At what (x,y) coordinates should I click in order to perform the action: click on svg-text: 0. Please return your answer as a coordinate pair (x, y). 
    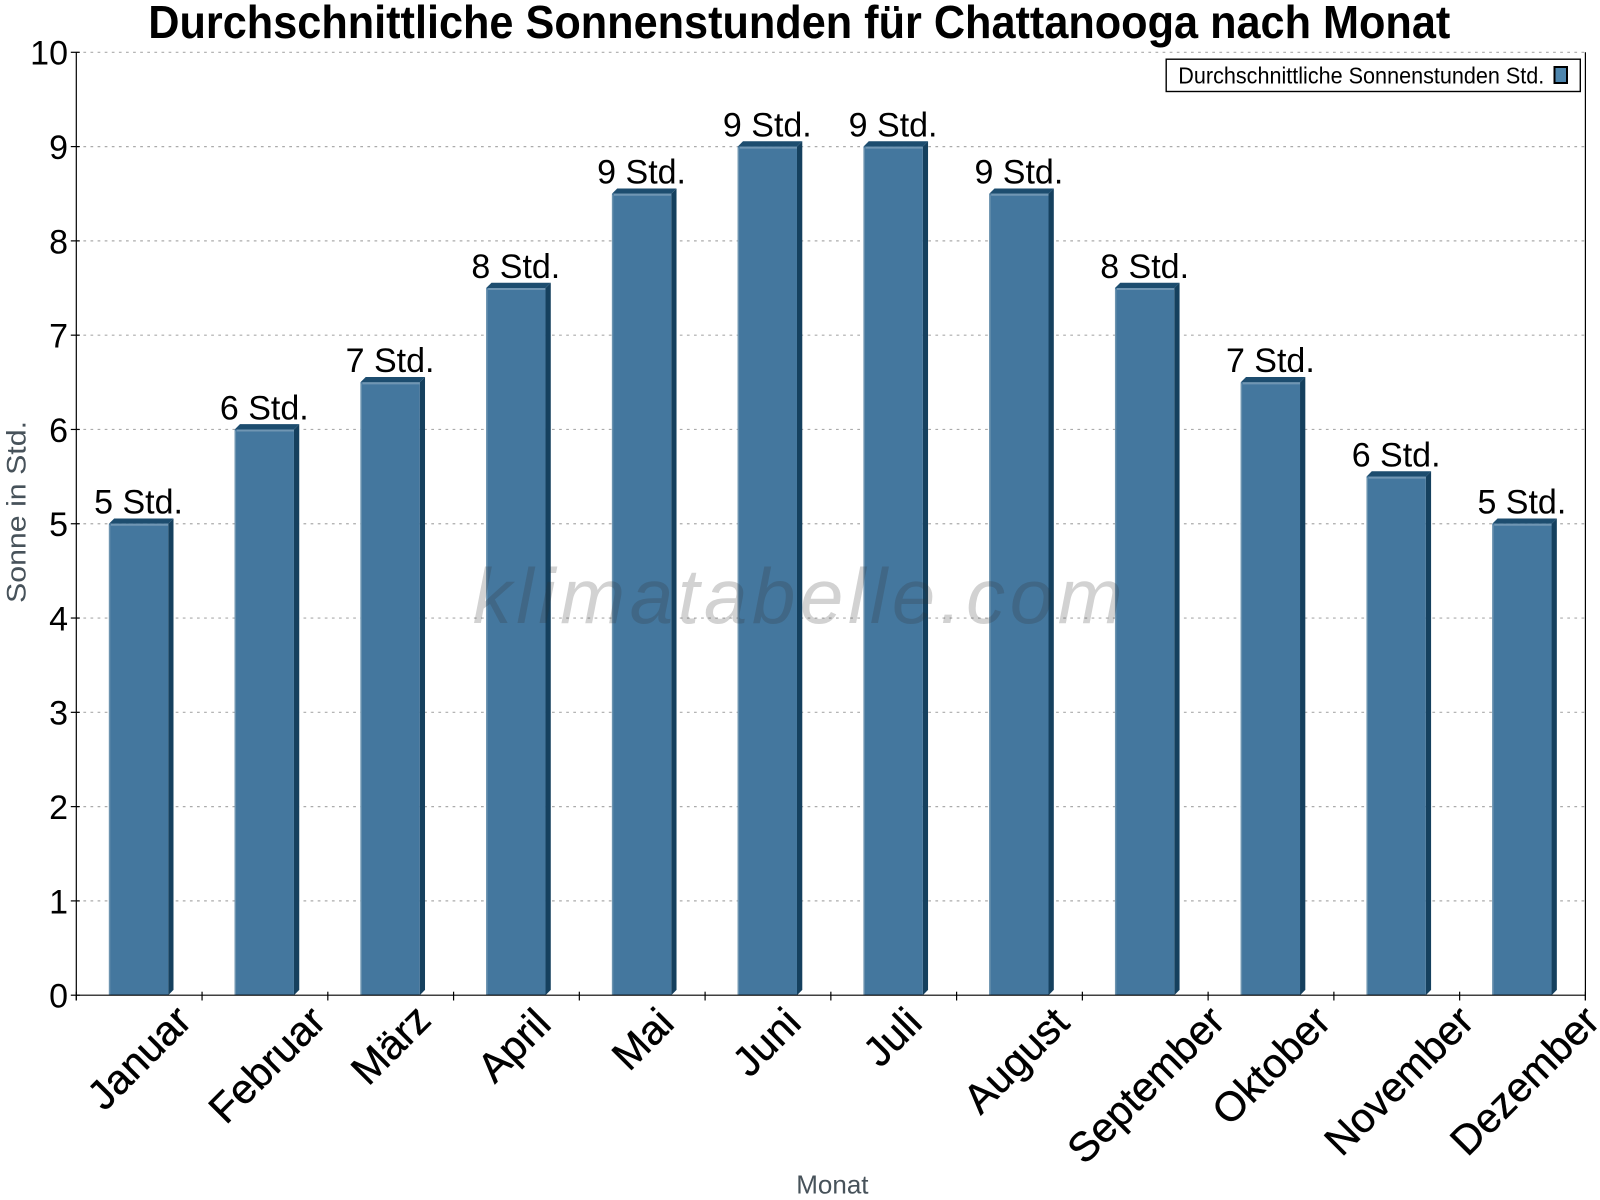
    Looking at the image, I should click on (58, 997).